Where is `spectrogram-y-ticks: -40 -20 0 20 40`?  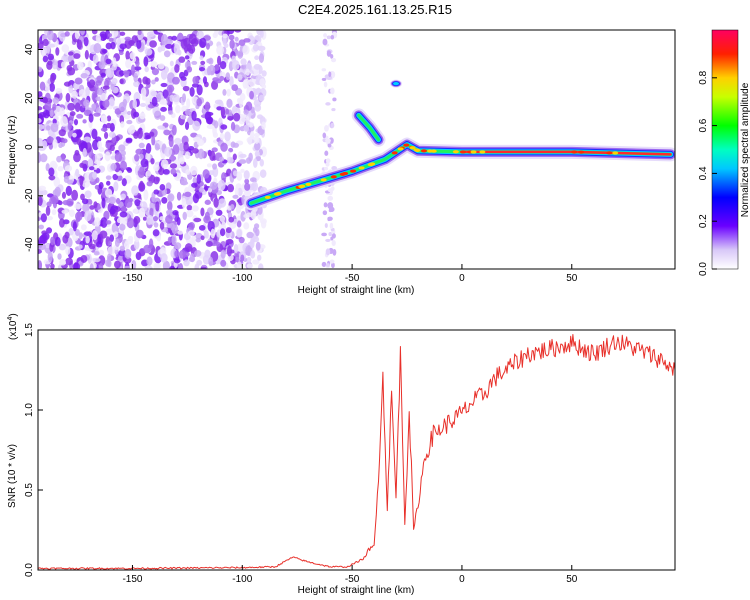
spectrogram-y-ticks: -40 -20 0 20 40 is located at coordinates (33, 148).